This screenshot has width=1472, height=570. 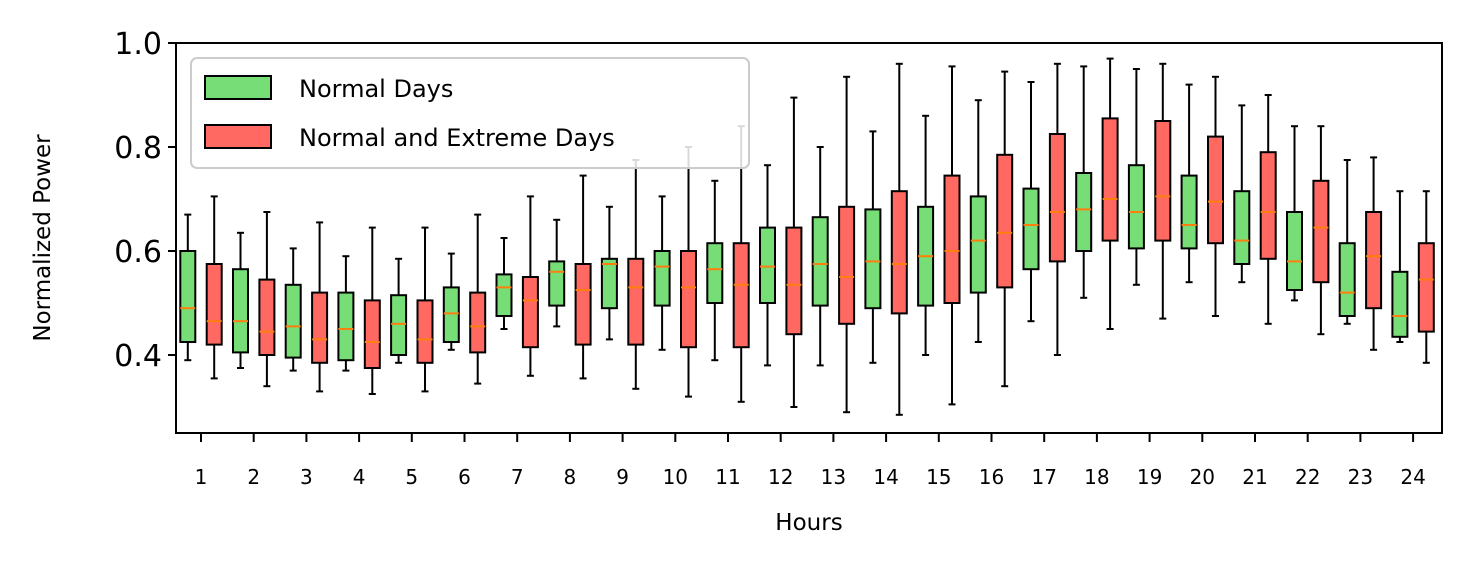 What do you see at coordinates (201, 477) in the screenshot?
I see `x-tick-label: 1` at bounding box center [201, 477].